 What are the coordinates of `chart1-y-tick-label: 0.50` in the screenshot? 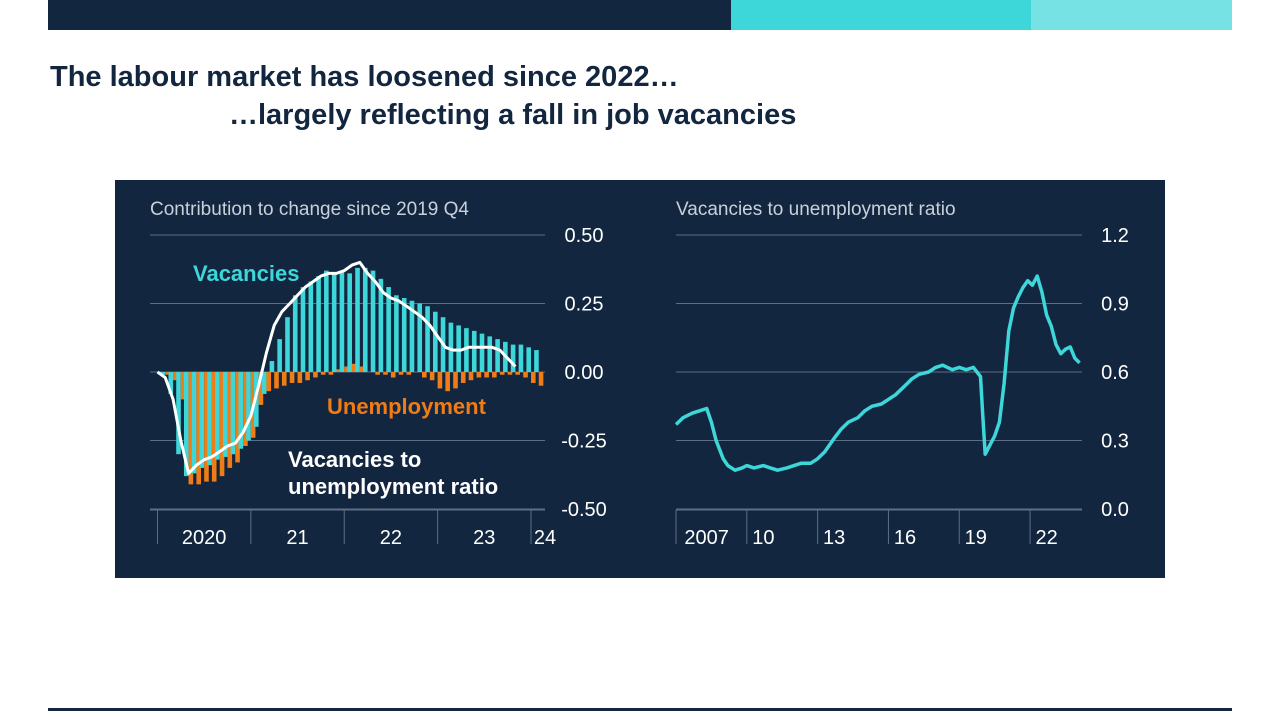 It's located at (584, 236).